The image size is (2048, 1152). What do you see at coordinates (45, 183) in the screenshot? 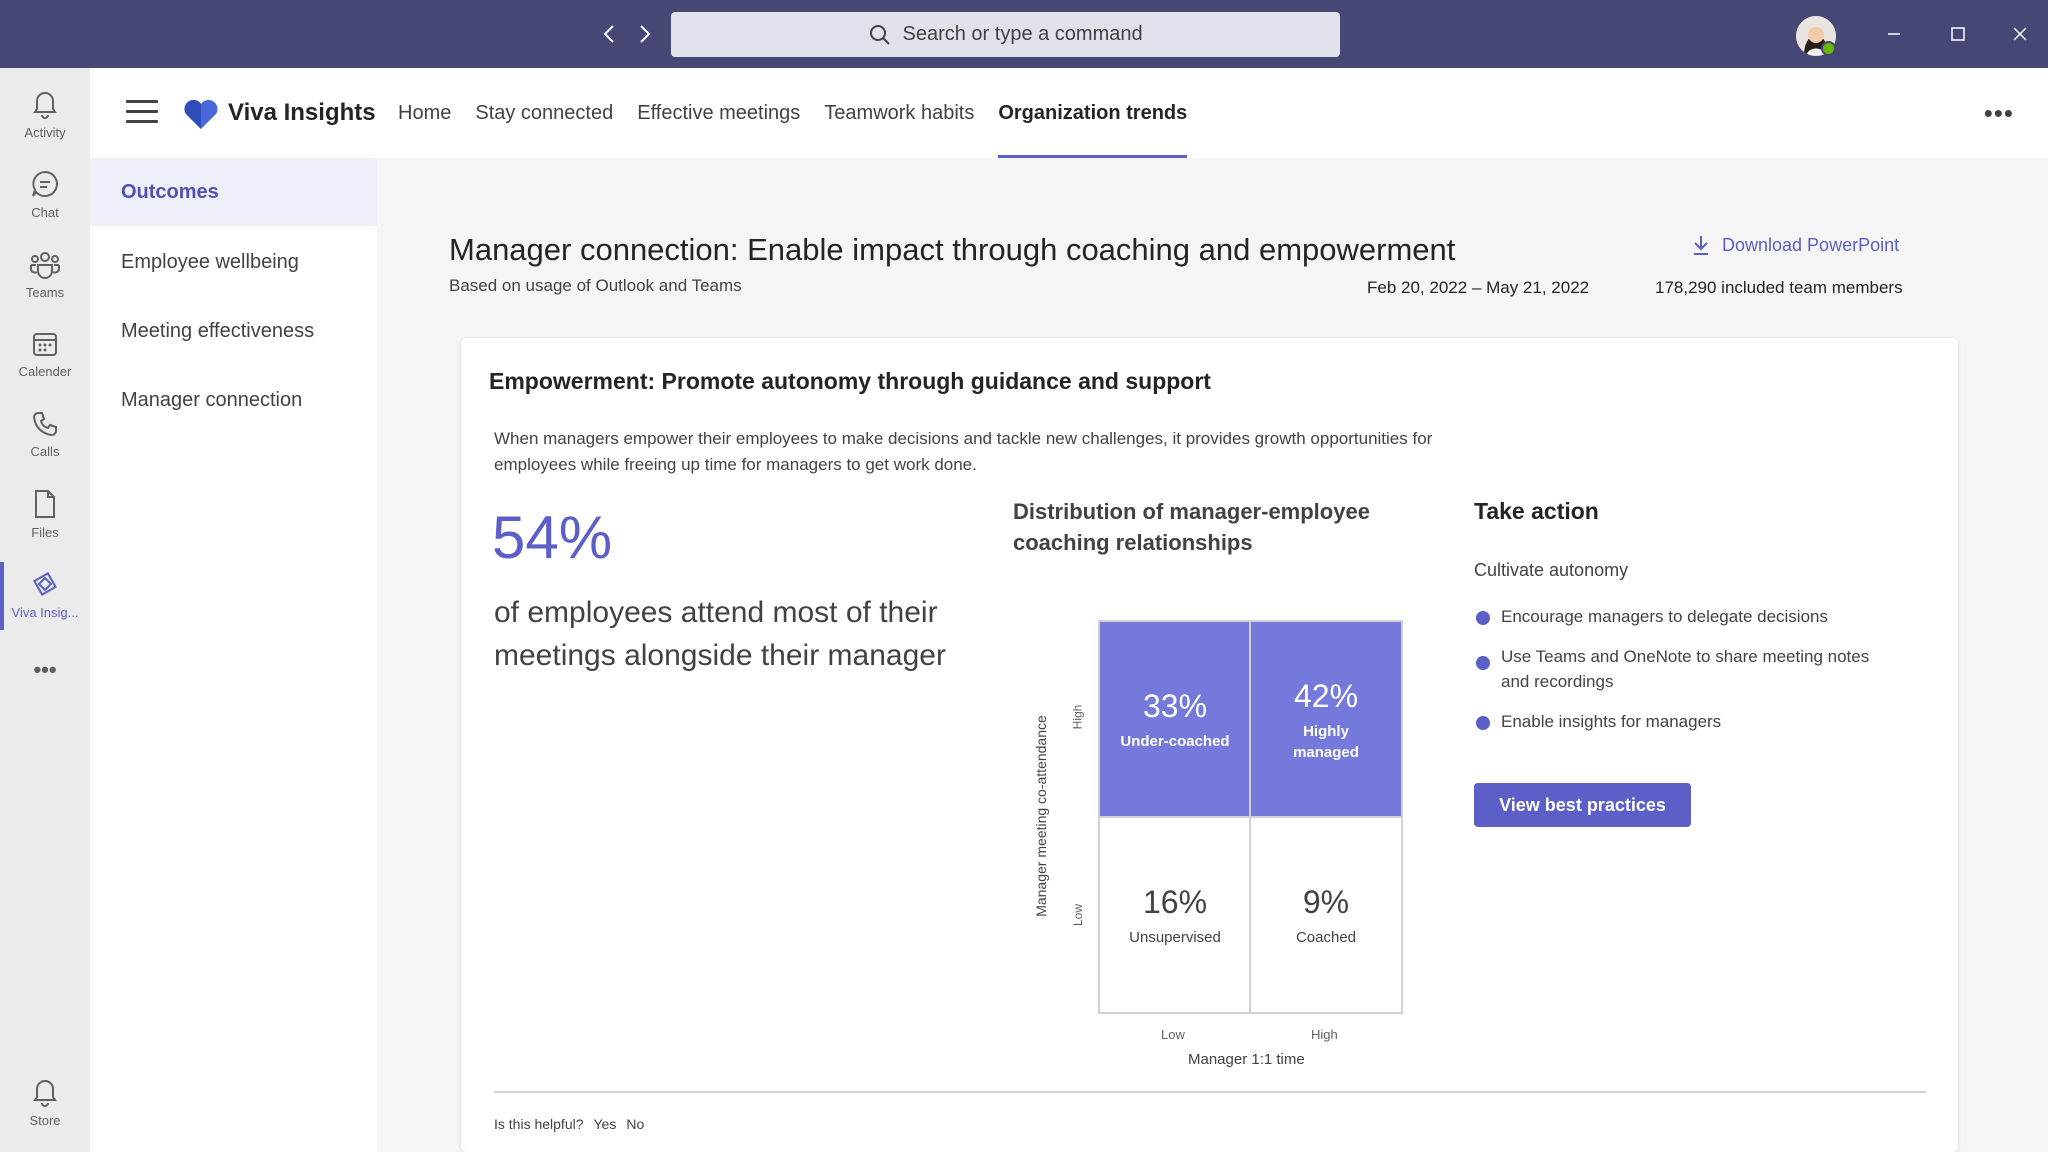
I see `chat-icon` at bounding box center [45, 183].